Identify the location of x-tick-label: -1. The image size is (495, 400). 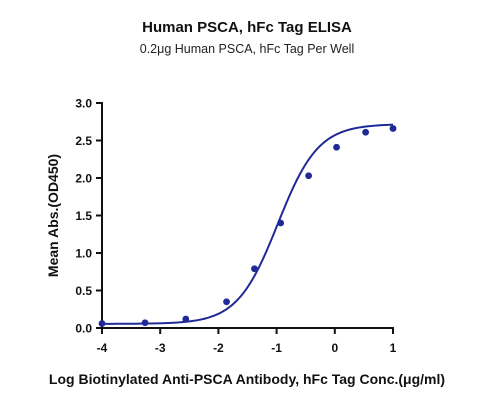
(276, 348).